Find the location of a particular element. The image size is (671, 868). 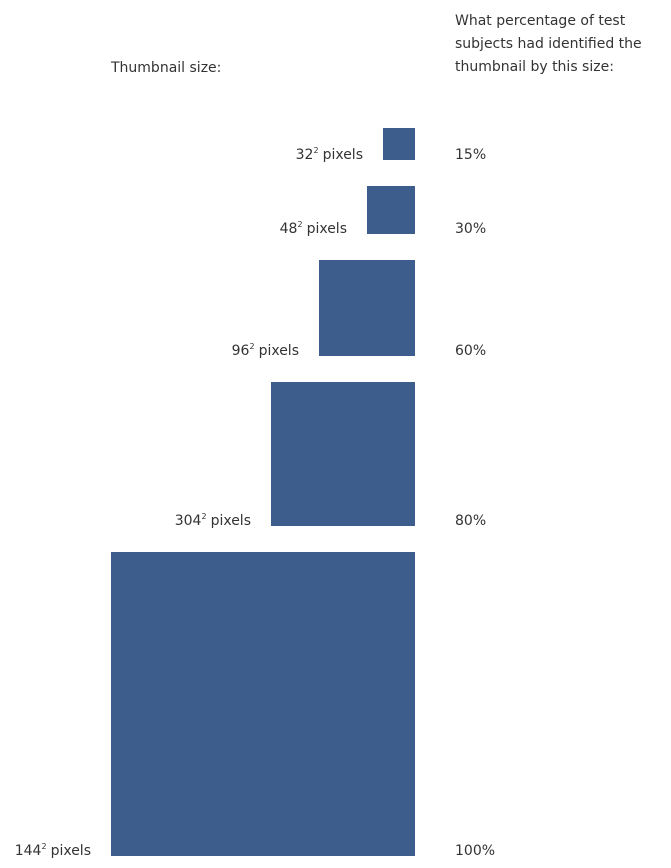

size-heading: Thumbnail size: is located at coordinates (166, 68).